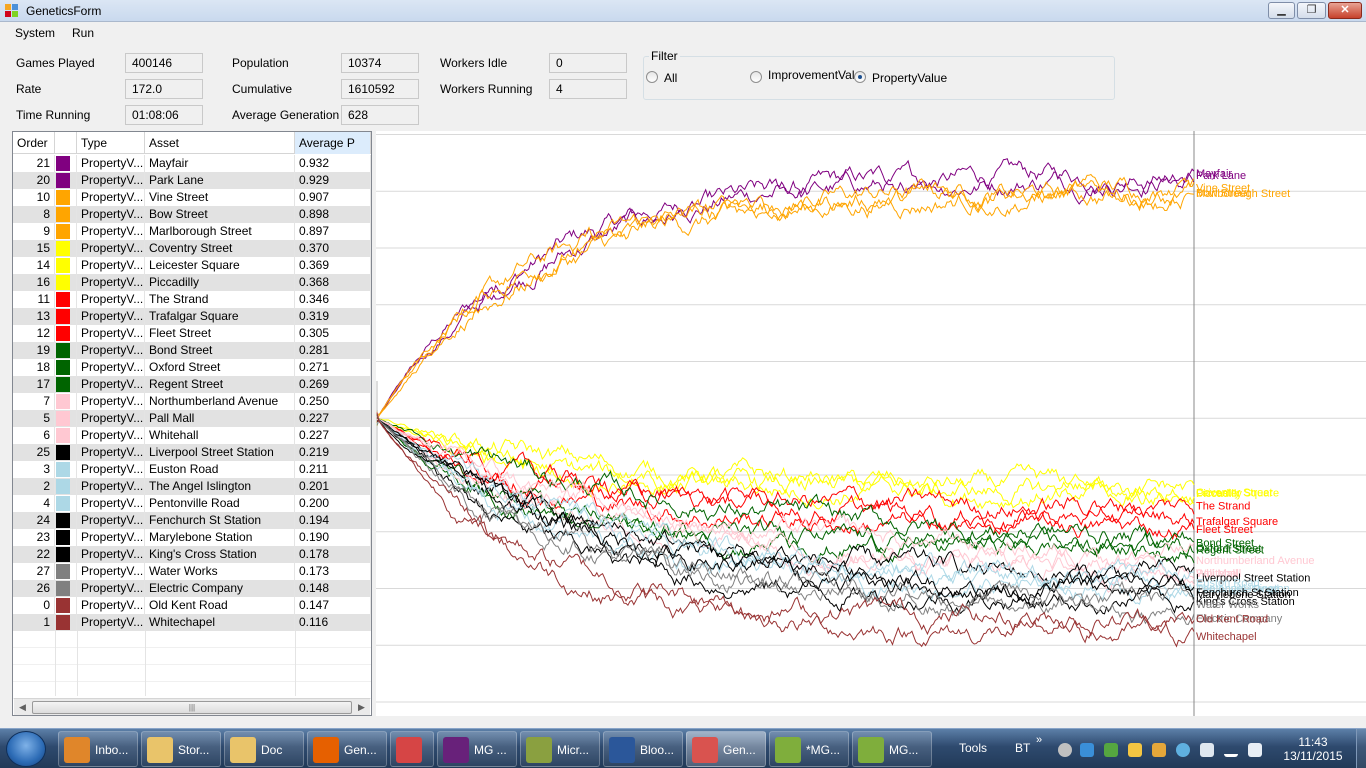 This screenshot has width=1366, height=768. I want to click on tools-toolbar-label: Tools, so click(973, 748).